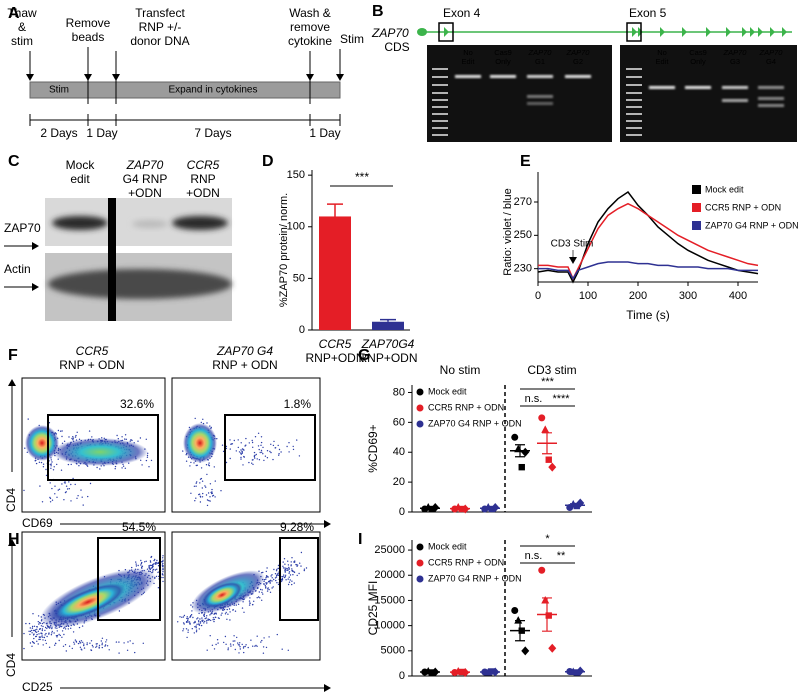 The height and width of the screenshot is (696, 800). Describe the element at coordinates (213, 90) in the screenshot. I see `segment-label: Expand in cytokines` at that location.